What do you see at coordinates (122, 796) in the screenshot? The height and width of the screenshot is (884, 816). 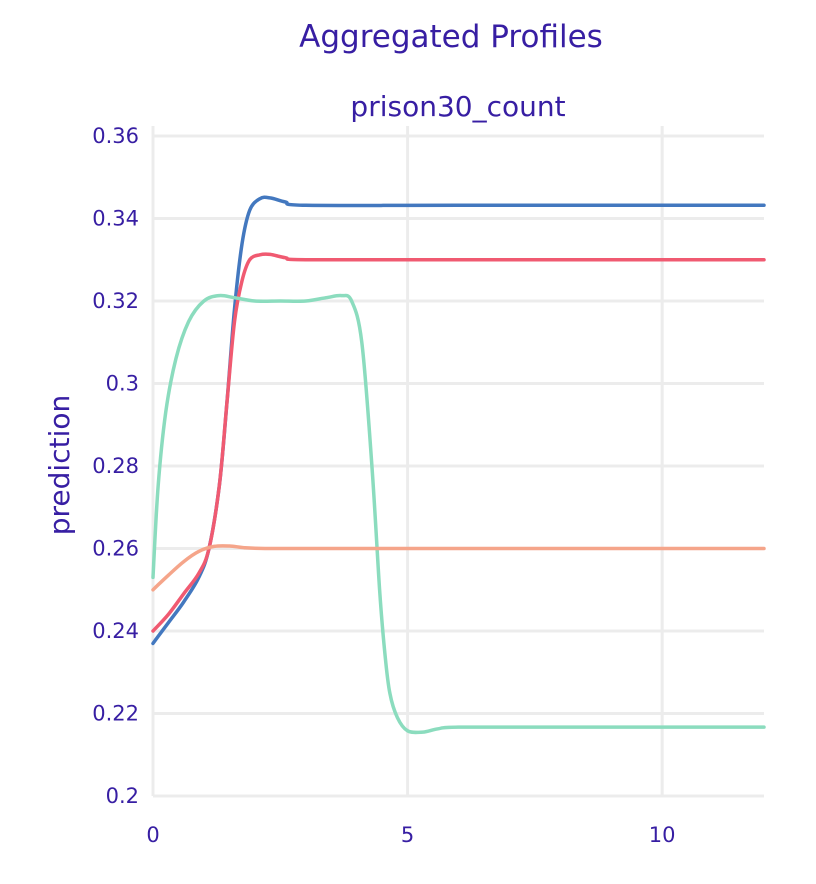 I see `y-tick-label: 0.2` at bounding box center [122, 796].